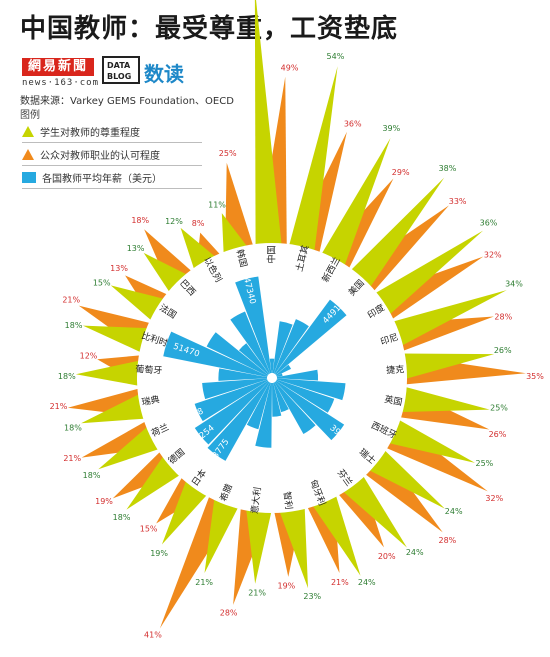  I want to click on student-value-label-1: 54%, so click(336, 56).